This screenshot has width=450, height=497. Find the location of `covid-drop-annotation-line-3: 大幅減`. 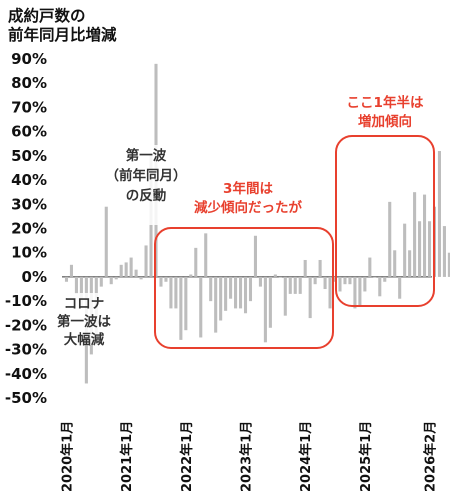

covid-drop-annotation-line-3: 大幅減 is located at coordinates (84, 339).